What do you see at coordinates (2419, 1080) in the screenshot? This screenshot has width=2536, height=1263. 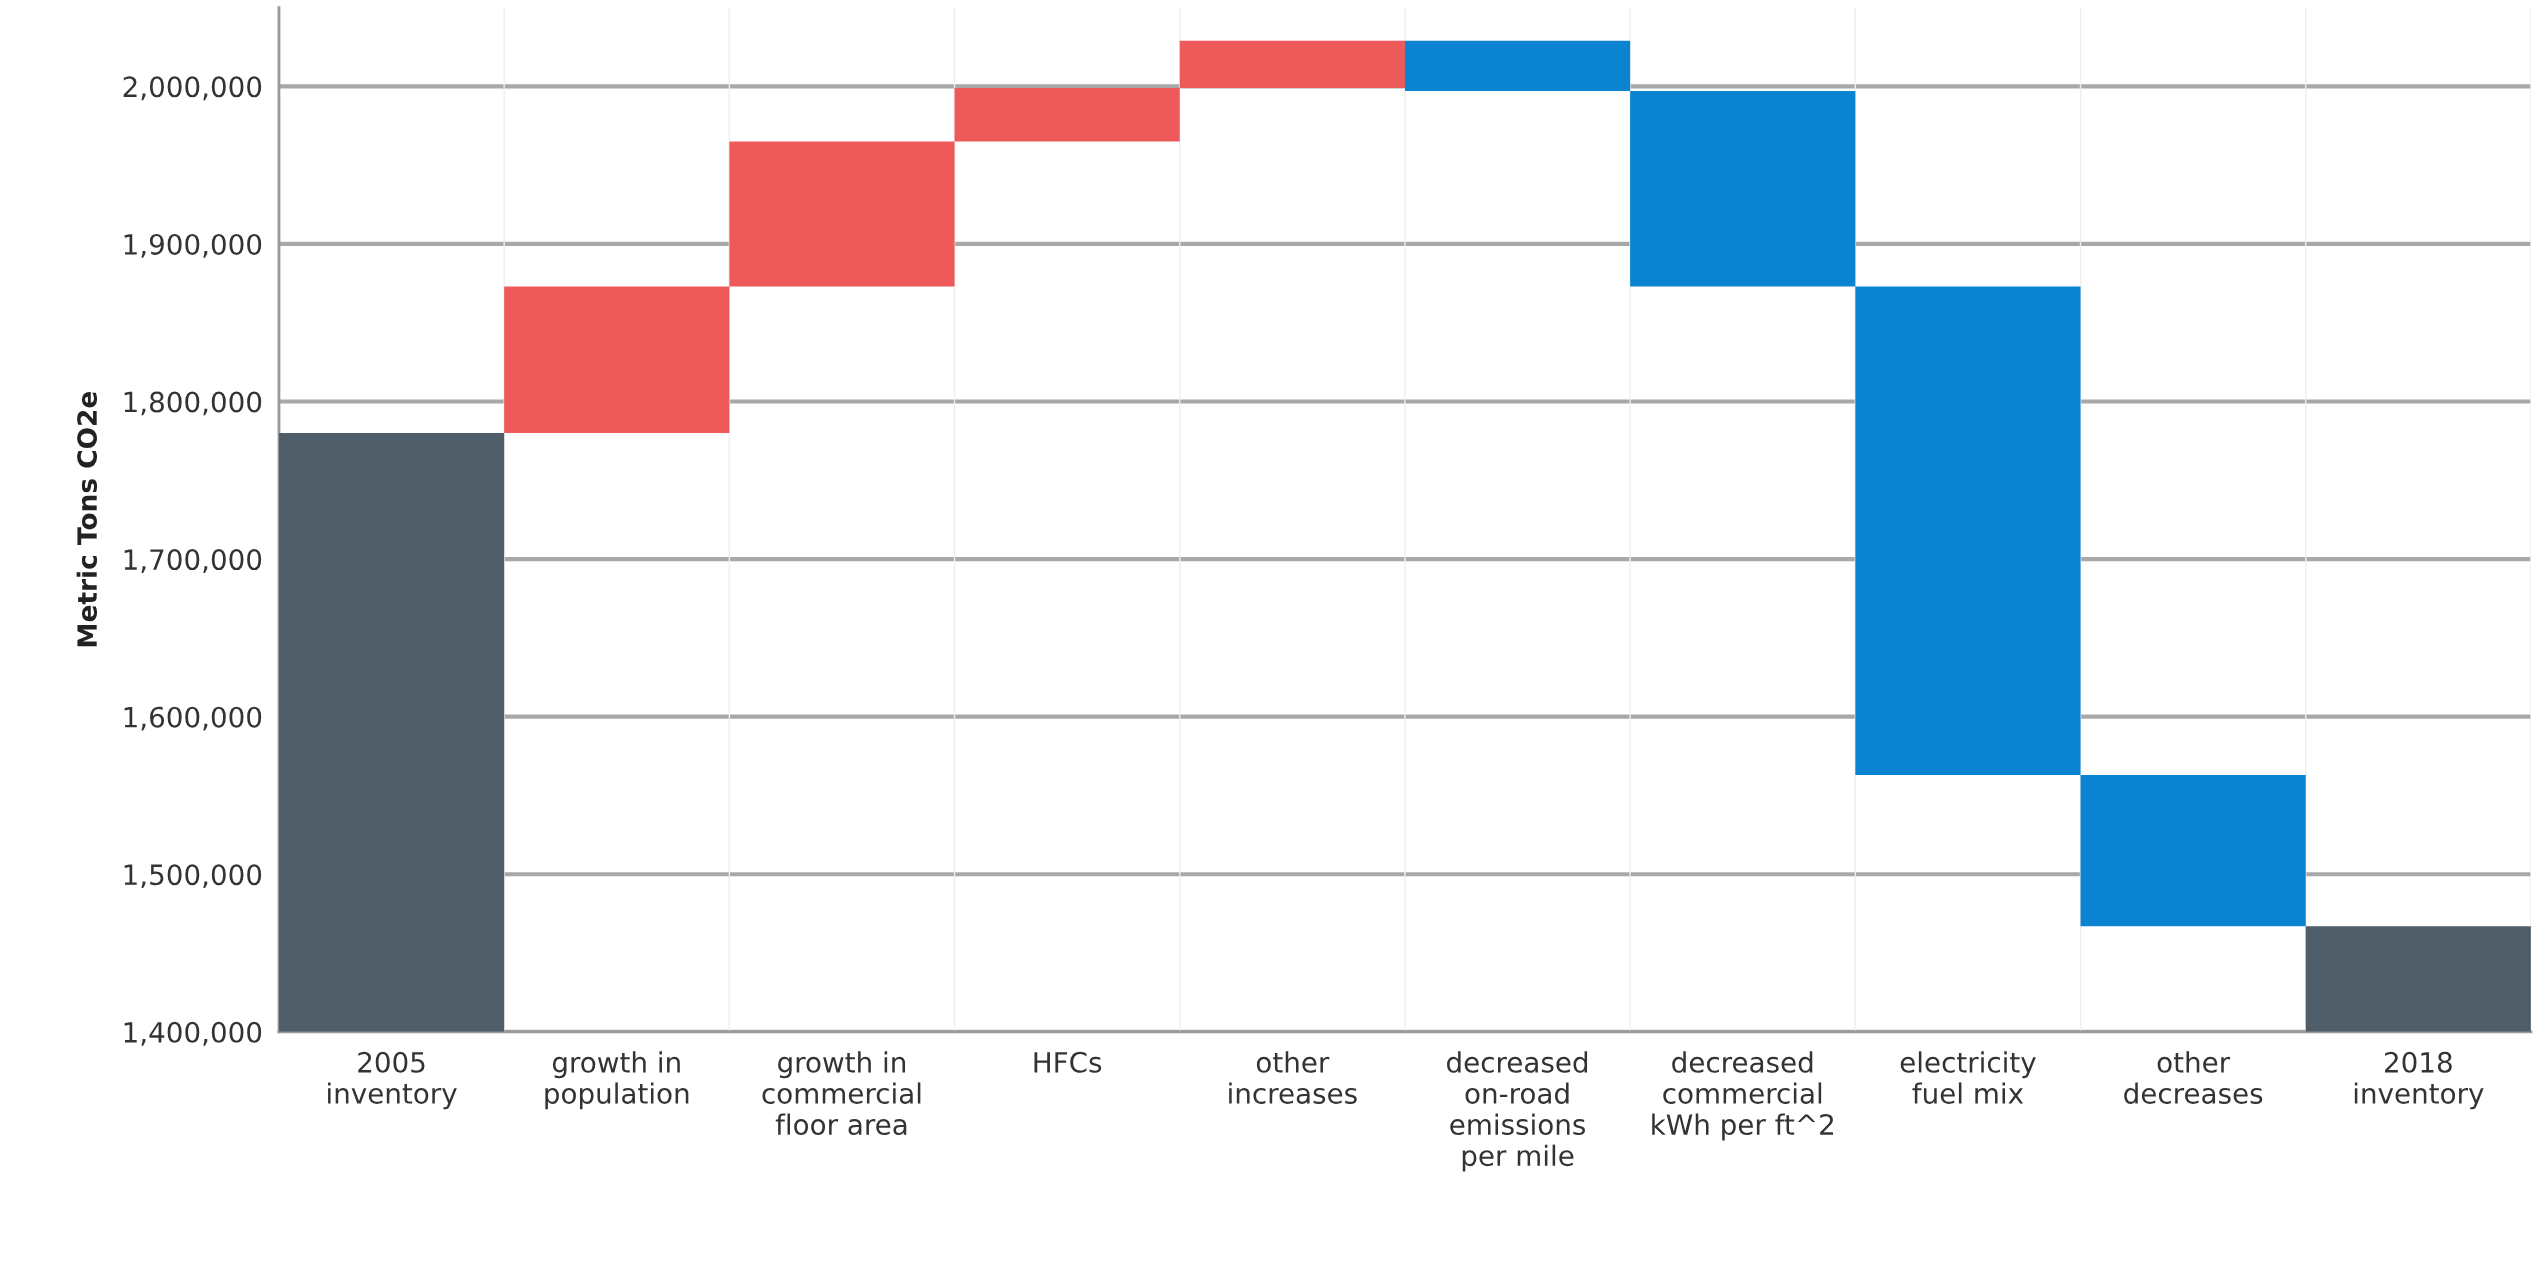 I see `x-tick-label: 2018 inventory` at bounding box center [2419, 1080].